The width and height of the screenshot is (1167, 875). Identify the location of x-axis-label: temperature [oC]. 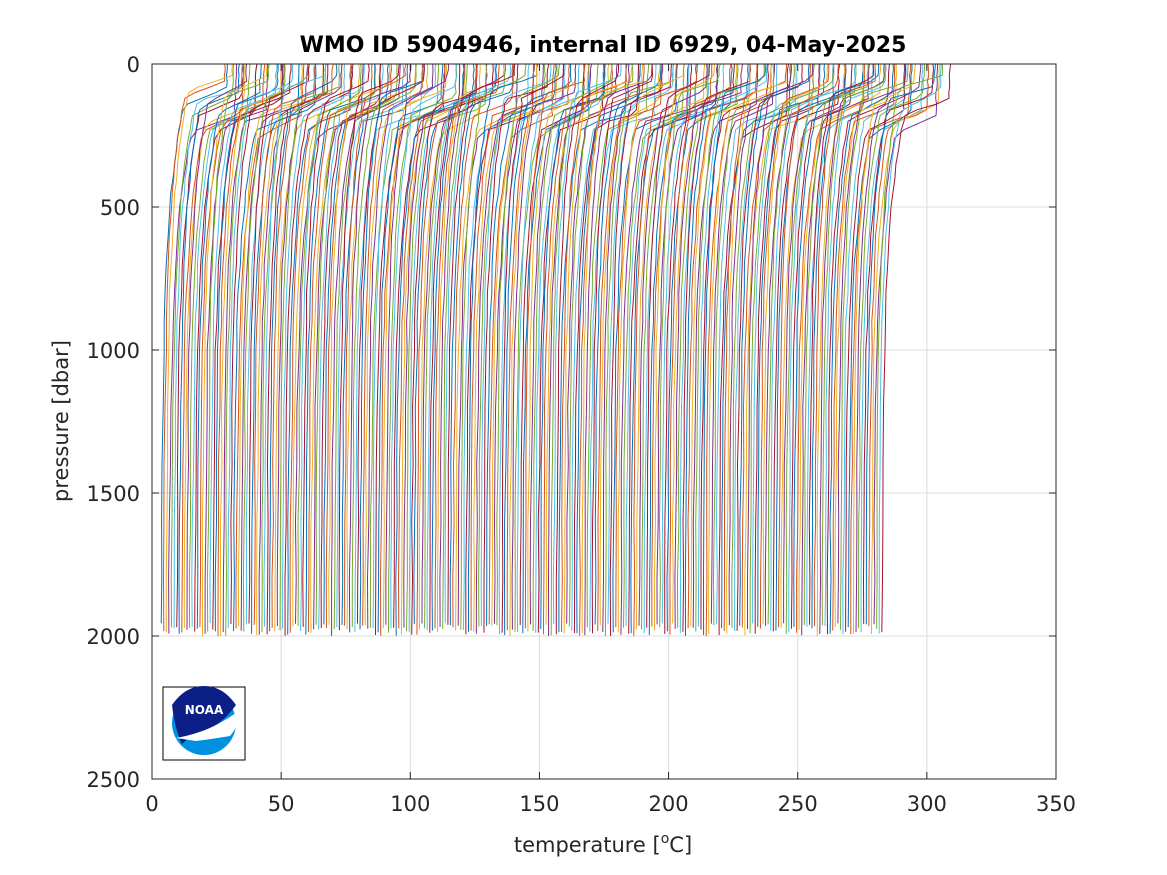
(603, 844).